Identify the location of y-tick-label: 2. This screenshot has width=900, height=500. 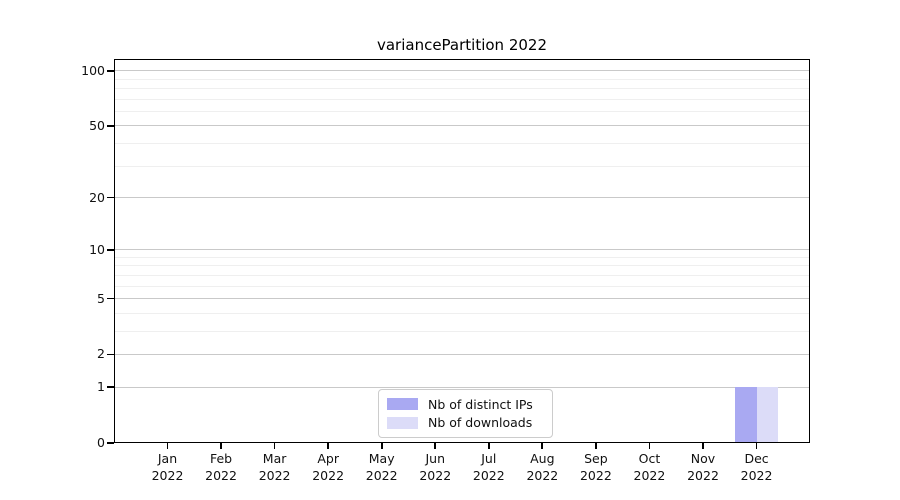
(101, 354).